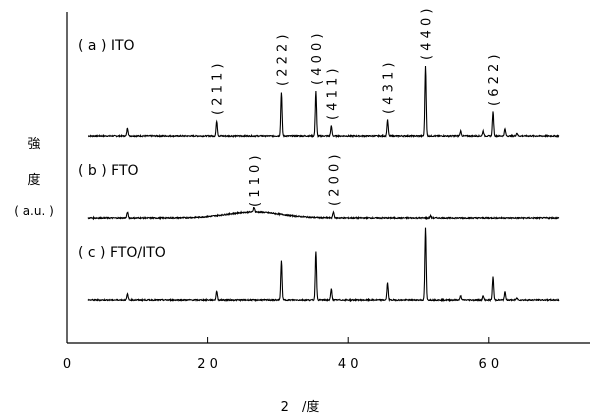  I want to click on series-name-0: ( a ) ITO, so click(106, 46).